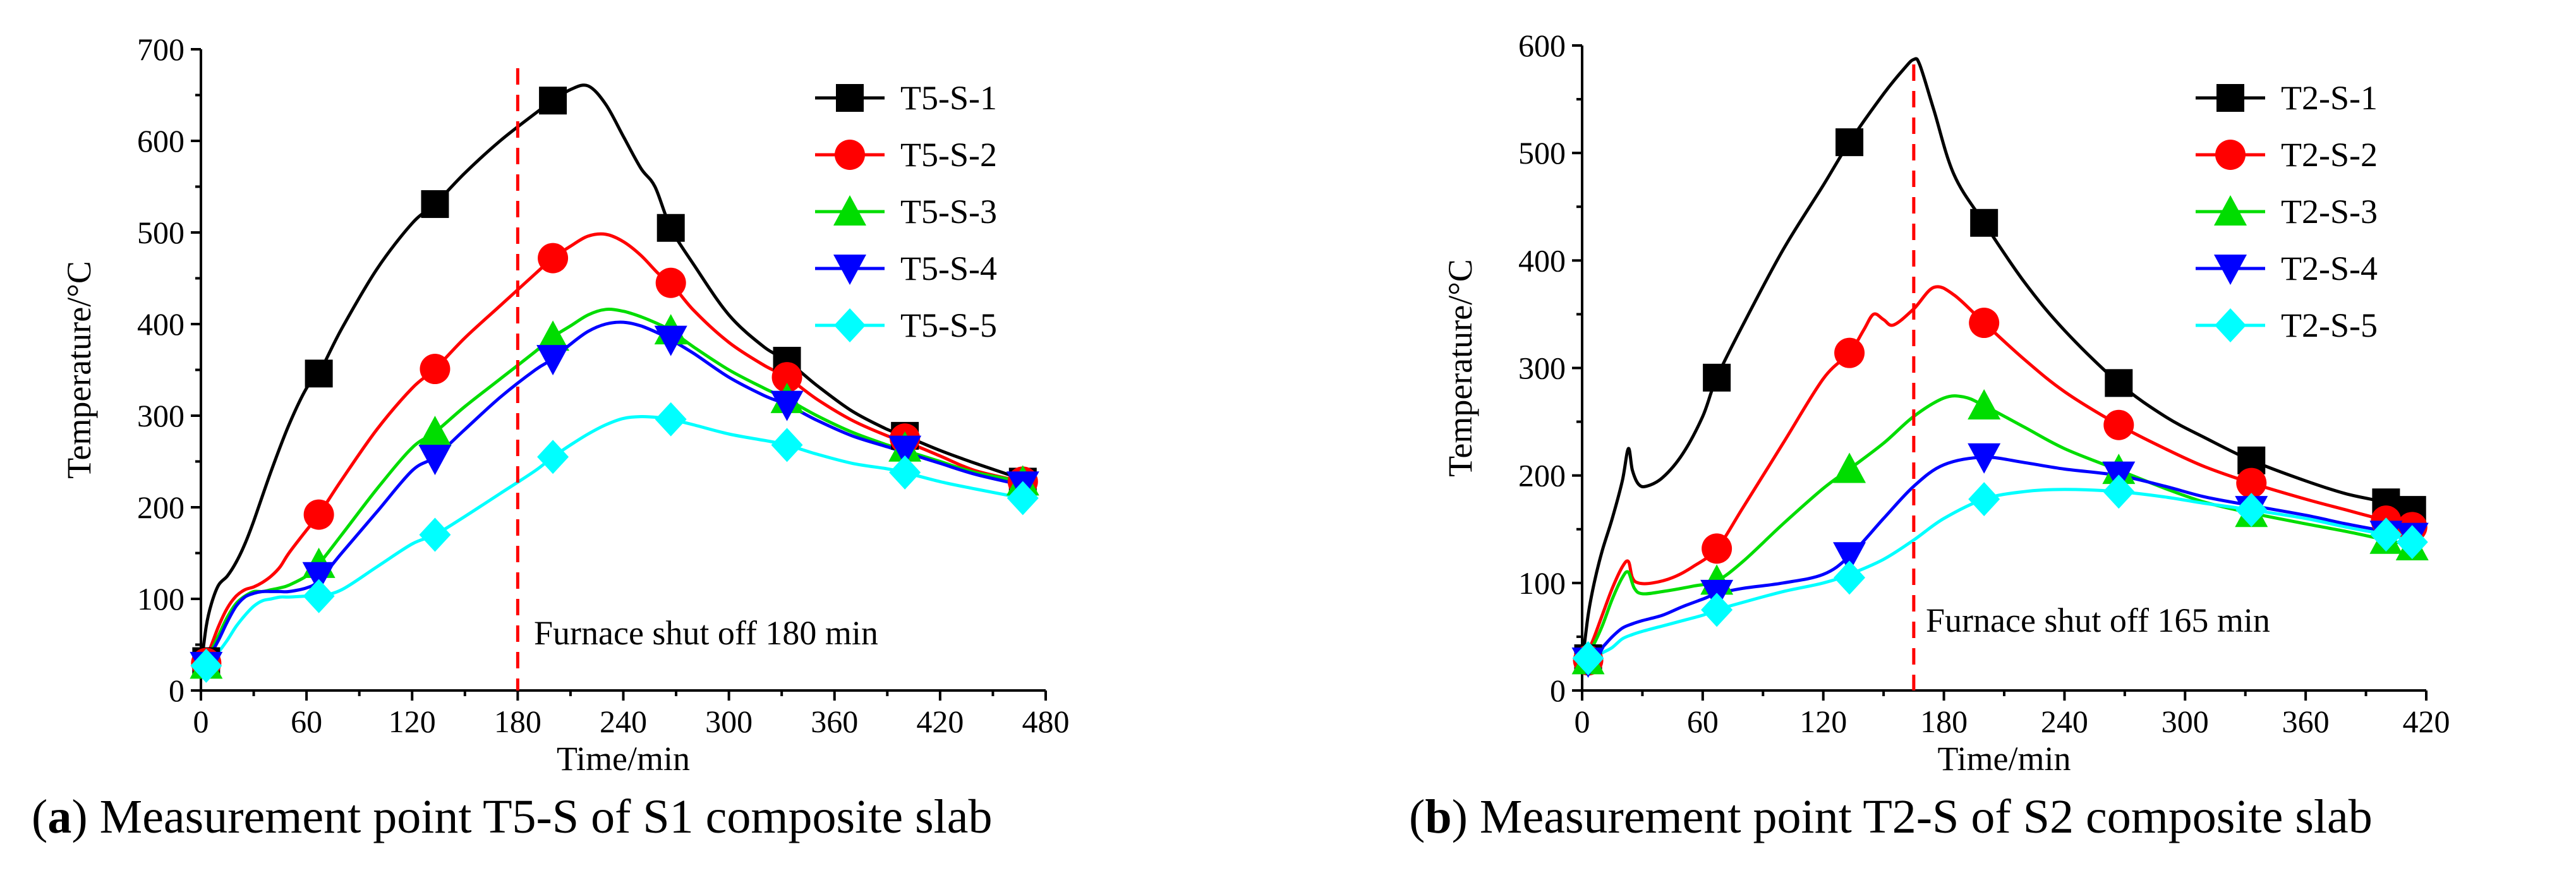 This screenshot has height=880, width=2576. What do you see at coordinates (1542, 46) in the screenshot?
I see `y-tick-label: 600` at bounding box center [1542, 46].